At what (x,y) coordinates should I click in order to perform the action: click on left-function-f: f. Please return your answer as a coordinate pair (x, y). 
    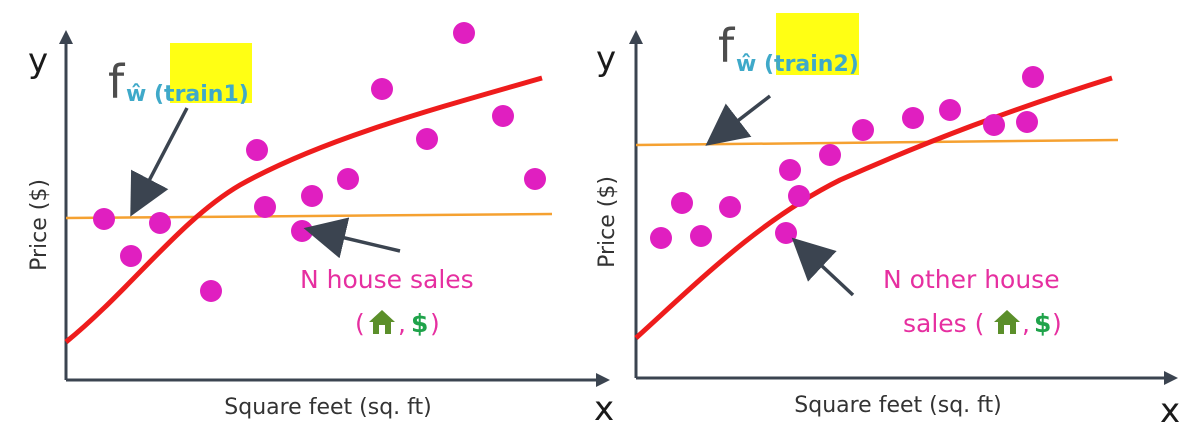
    Looking at the image, I should click on (117, 82).